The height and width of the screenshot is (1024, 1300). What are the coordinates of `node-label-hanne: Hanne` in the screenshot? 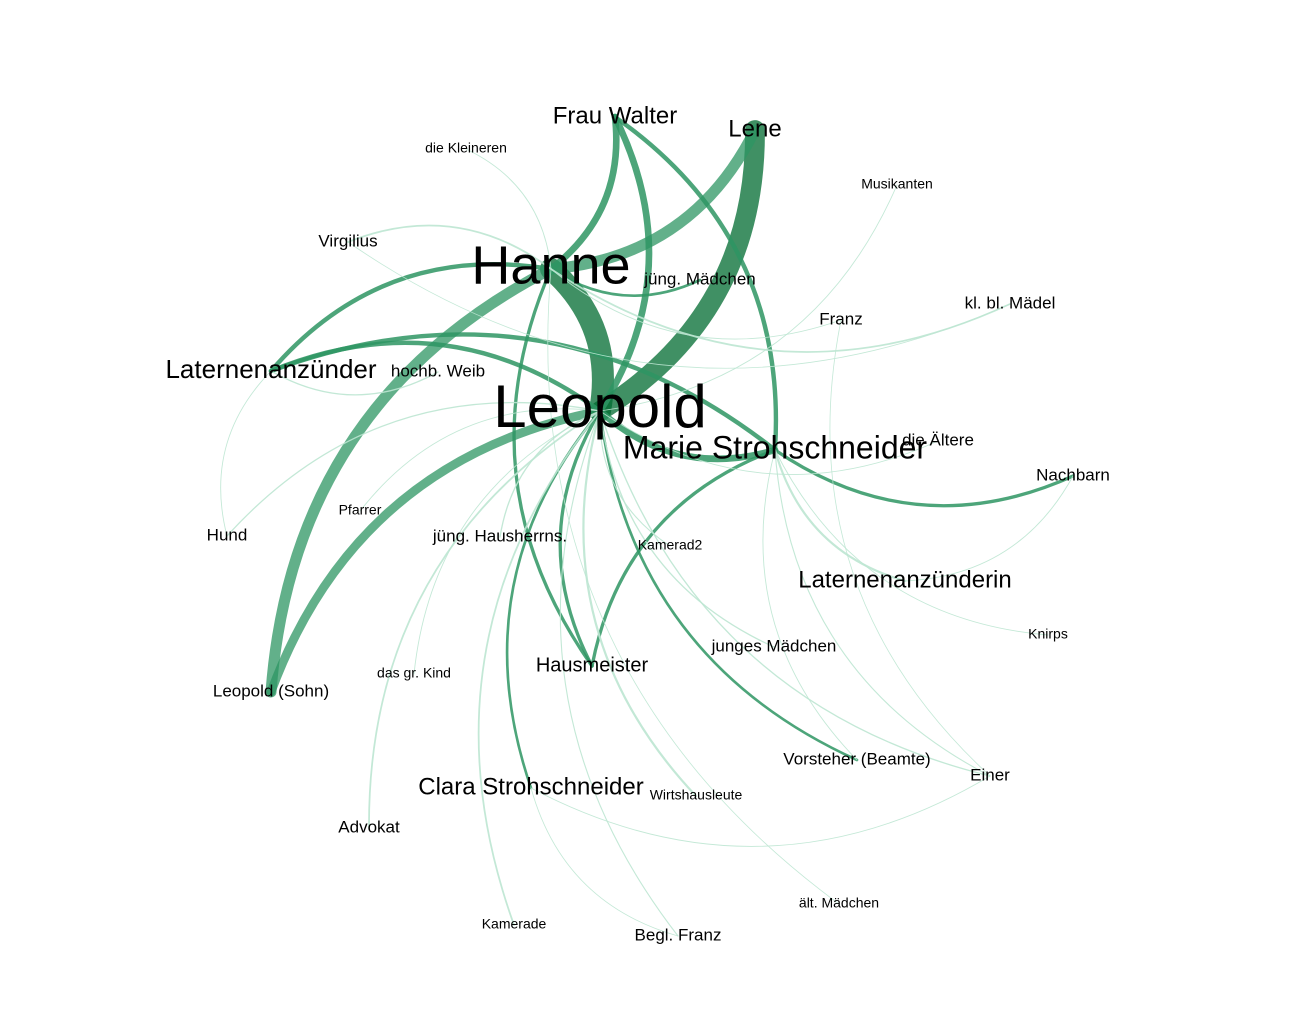 It's located at (550, 265).